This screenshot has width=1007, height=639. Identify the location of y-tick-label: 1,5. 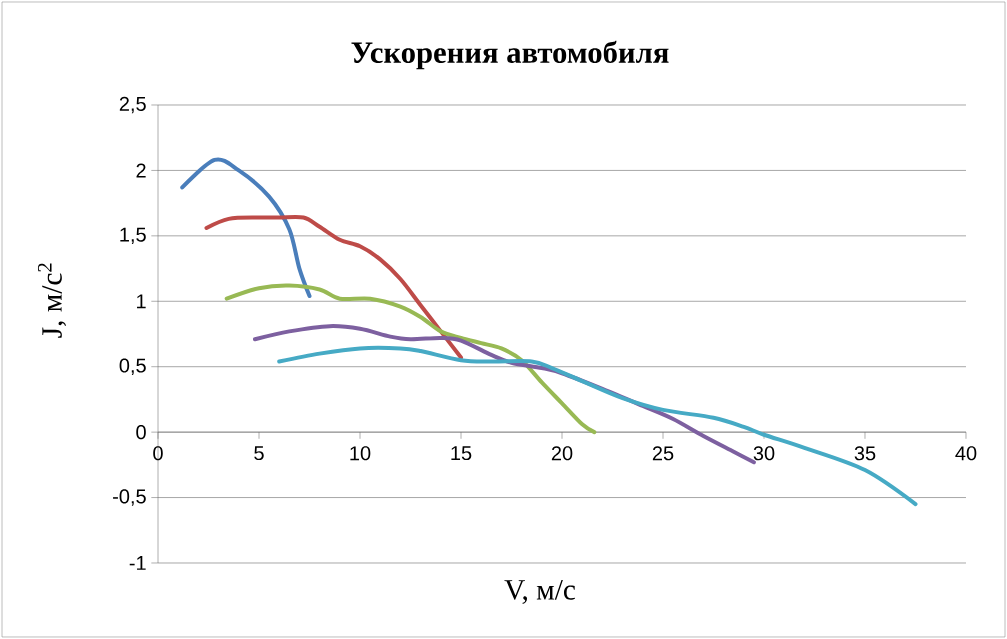
(133, 235).